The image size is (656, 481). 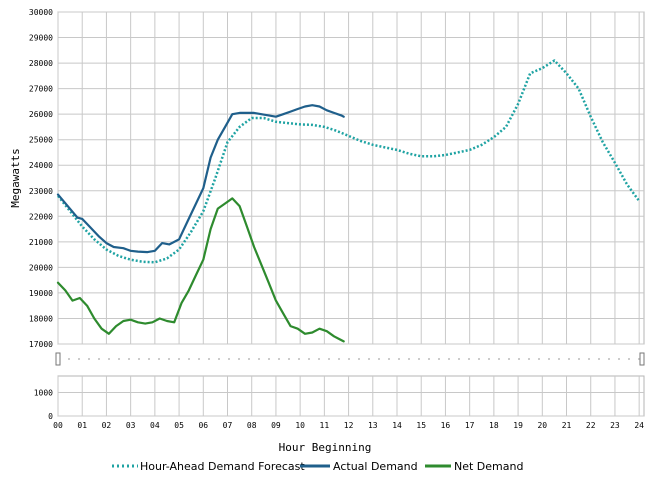 I want to click on x-tick-label: 22, so click(x=591, y=425).